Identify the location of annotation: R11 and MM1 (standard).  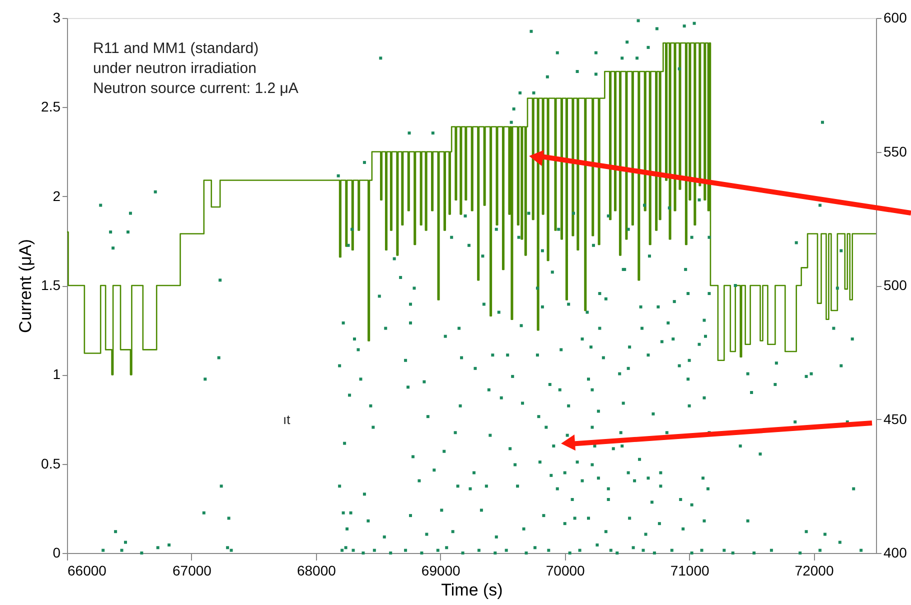
(176, 48).